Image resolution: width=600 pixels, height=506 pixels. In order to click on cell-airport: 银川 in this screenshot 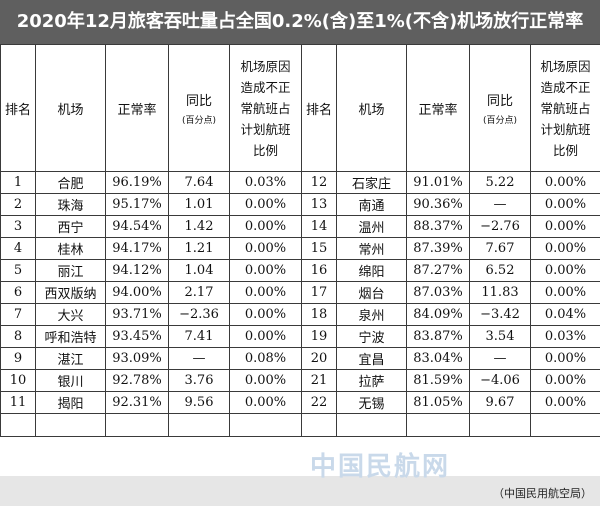, I will do `click(70, 380)`.